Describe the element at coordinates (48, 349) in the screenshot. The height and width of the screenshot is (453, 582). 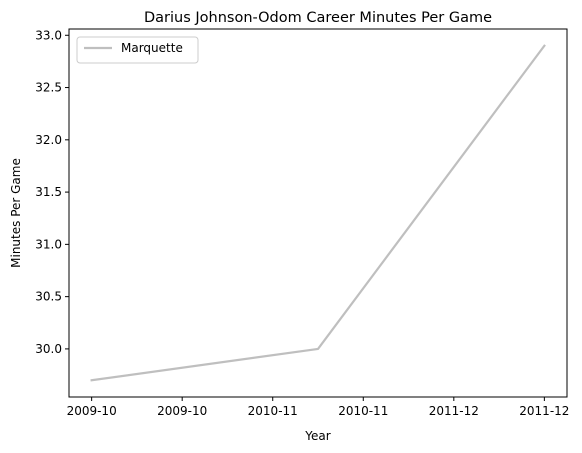
I see `y-tick-label: 30.0` at that location.